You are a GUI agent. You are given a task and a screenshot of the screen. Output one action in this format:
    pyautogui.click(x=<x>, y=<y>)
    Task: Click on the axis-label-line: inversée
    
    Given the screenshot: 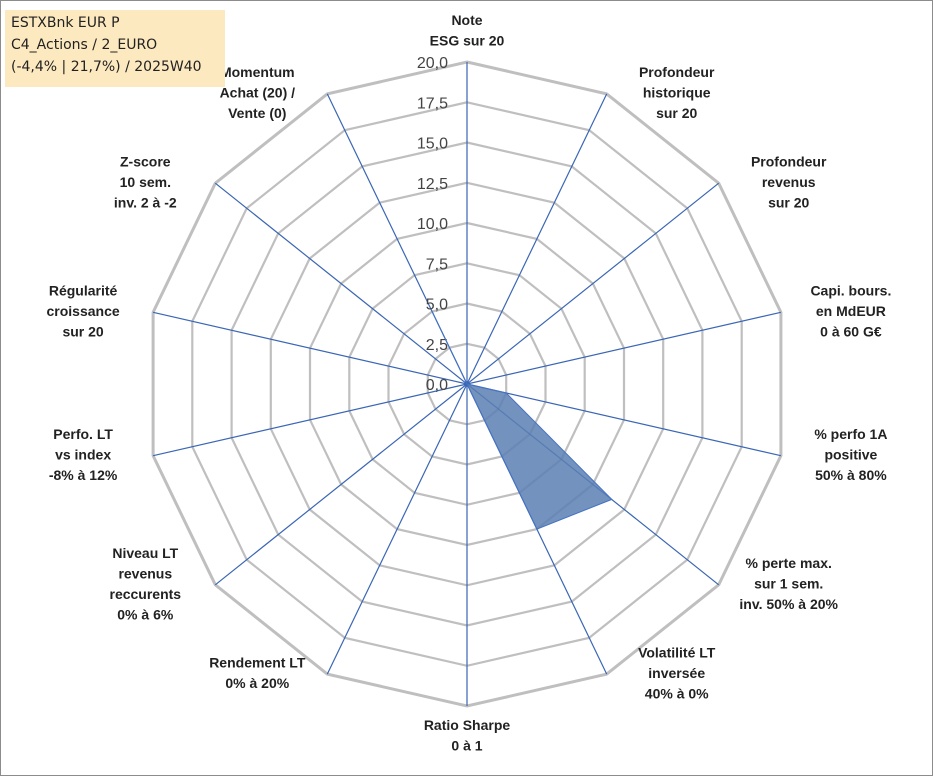 What is the action you would take?
    pyautogui.click(x=676, y=673)
    